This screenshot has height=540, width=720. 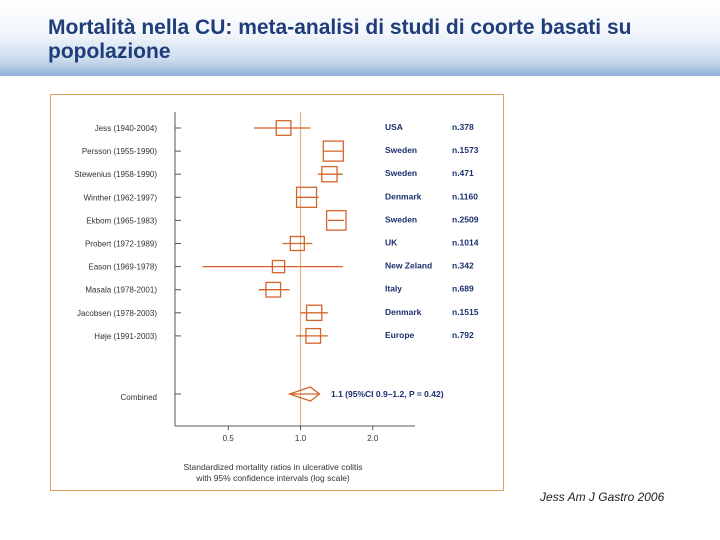 I want to click on combined-label: Combined, so click(x=139, y=397).